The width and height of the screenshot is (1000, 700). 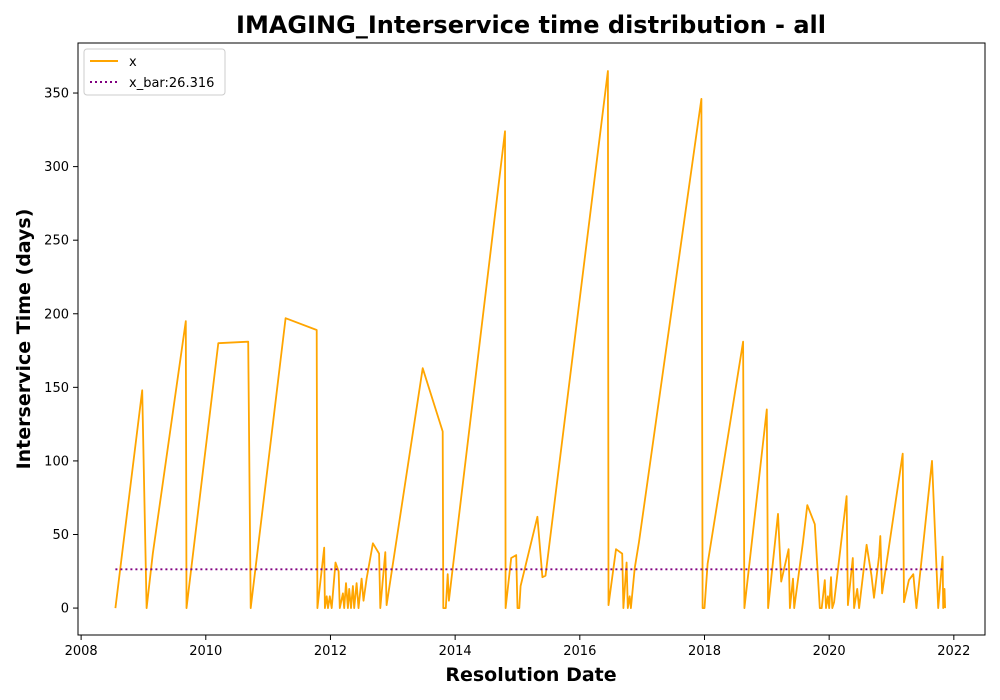 What do you see at coordinates (530, 675) in the screenshot?
I see `x-axis-label: Resolution Date` at bounding box center [530, 675].